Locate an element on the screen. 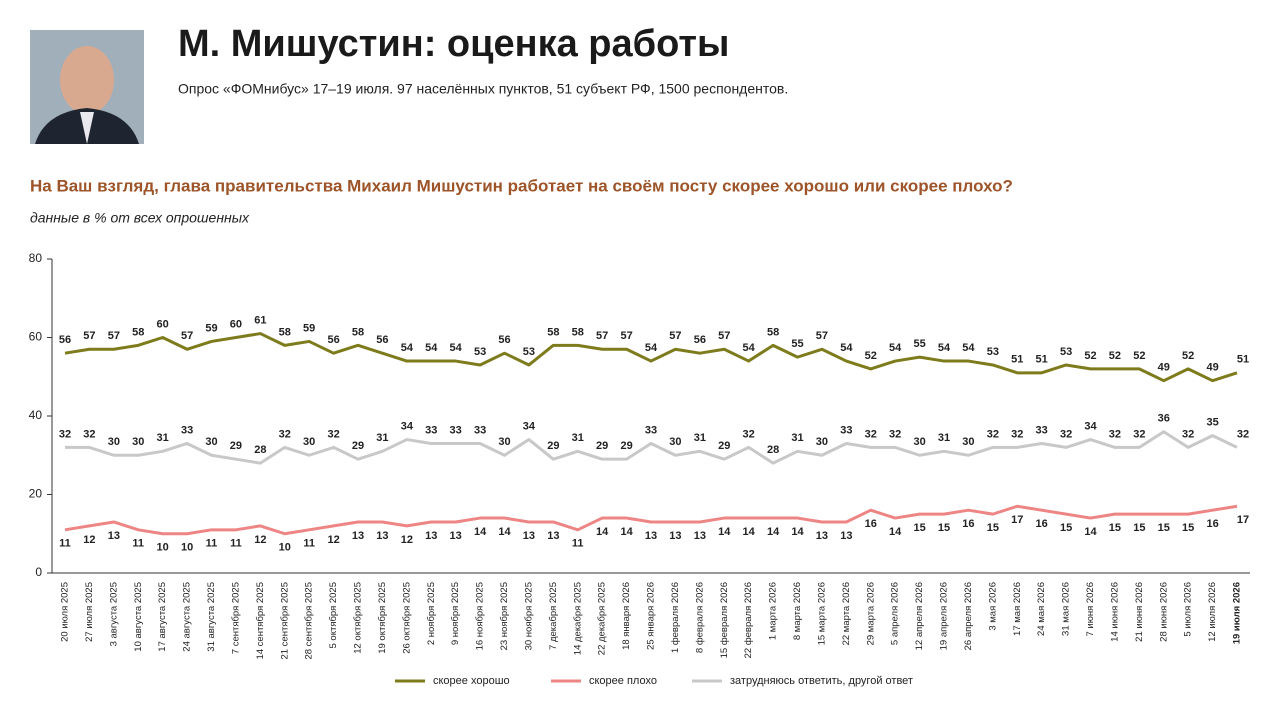 This screenshot has height=713, width=1280. x-tick-label: 28 июня 2026 is located at coordinates (1163, 612).